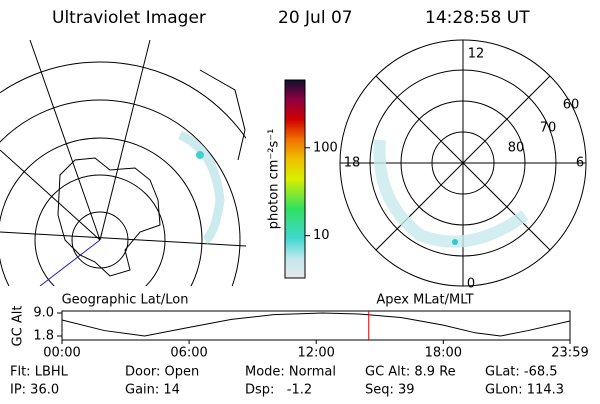 The image size is (600, 404). Describe the element at coordinates (43, 313) in the screenshot. I see `y-tick-label: 9.0` at that location.